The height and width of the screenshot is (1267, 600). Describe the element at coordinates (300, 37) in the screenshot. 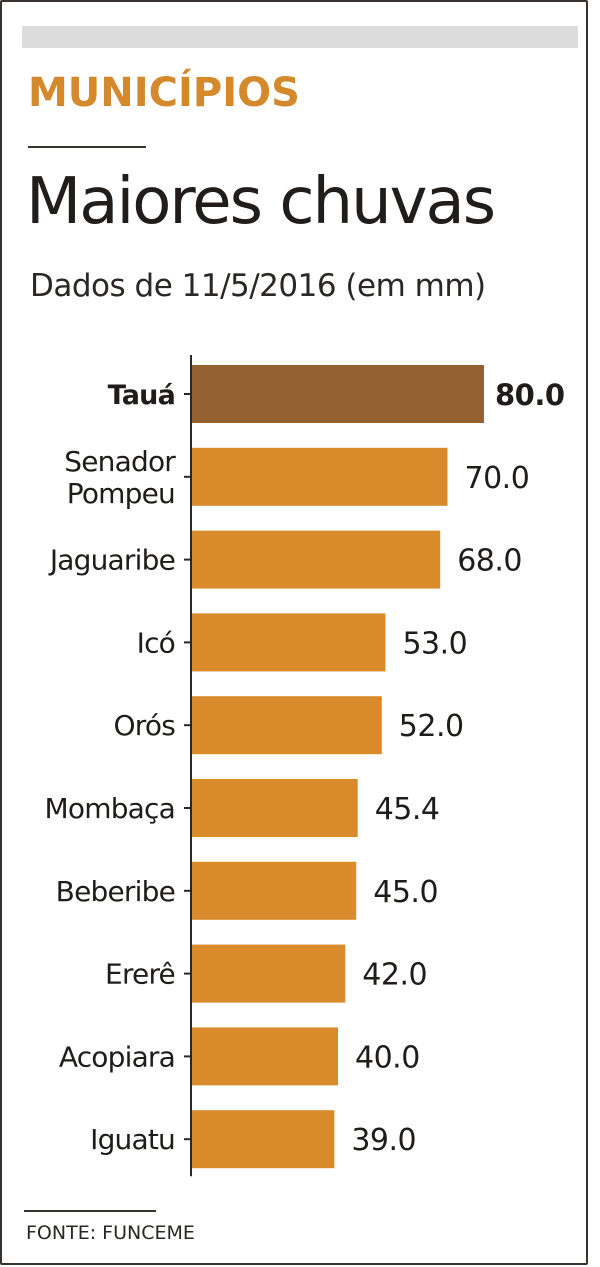

I see `top-bar` at that location.